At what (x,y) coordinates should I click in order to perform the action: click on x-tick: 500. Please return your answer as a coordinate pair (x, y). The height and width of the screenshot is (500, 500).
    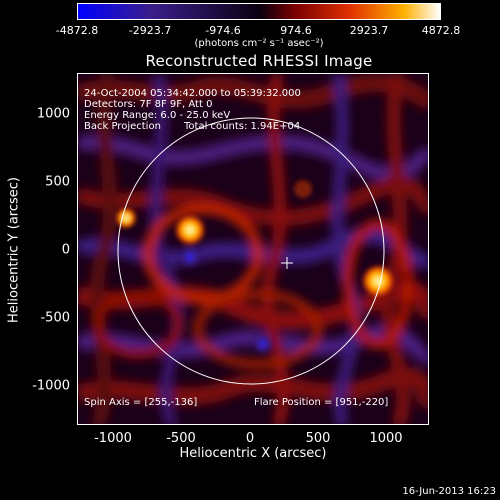
    Looking at the image, I should click on (318, 438).